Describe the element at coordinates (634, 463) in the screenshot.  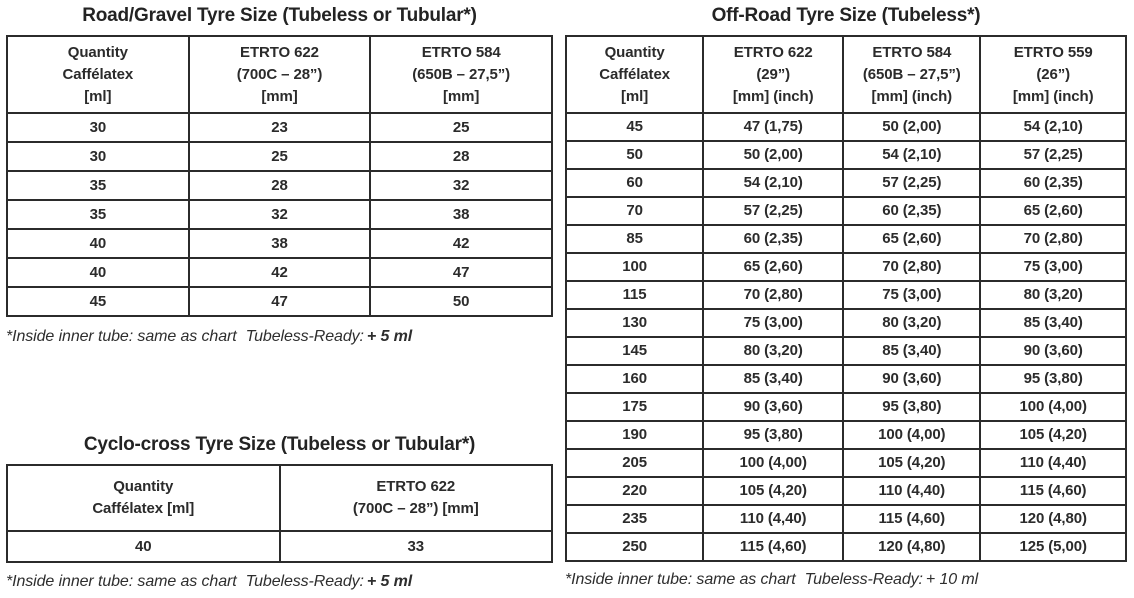
I see `table-cell: 205` at that location.